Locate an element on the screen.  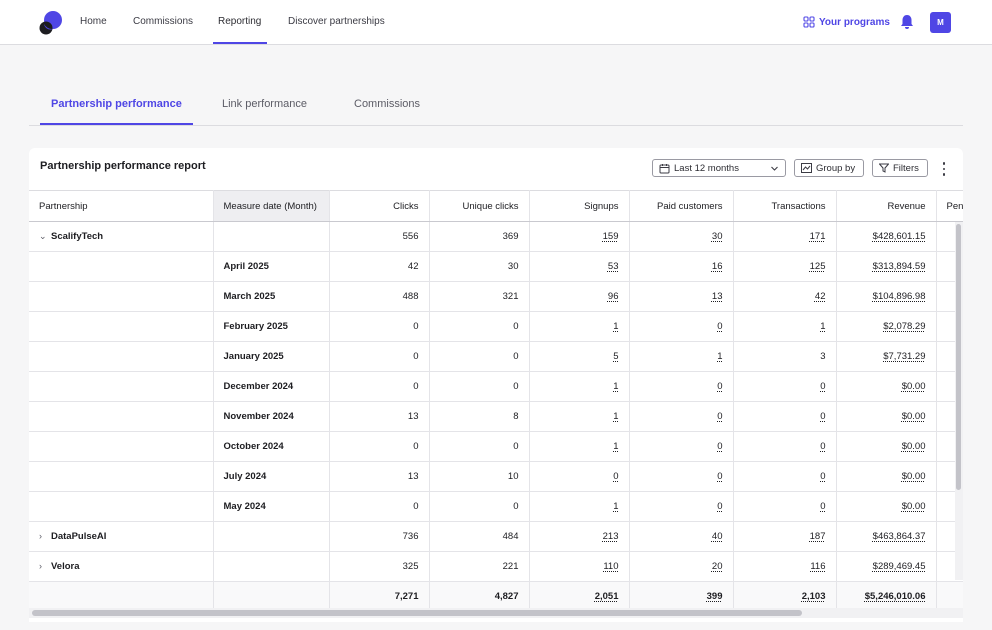
filters-label: Filters is located at coordinates (906, 168).